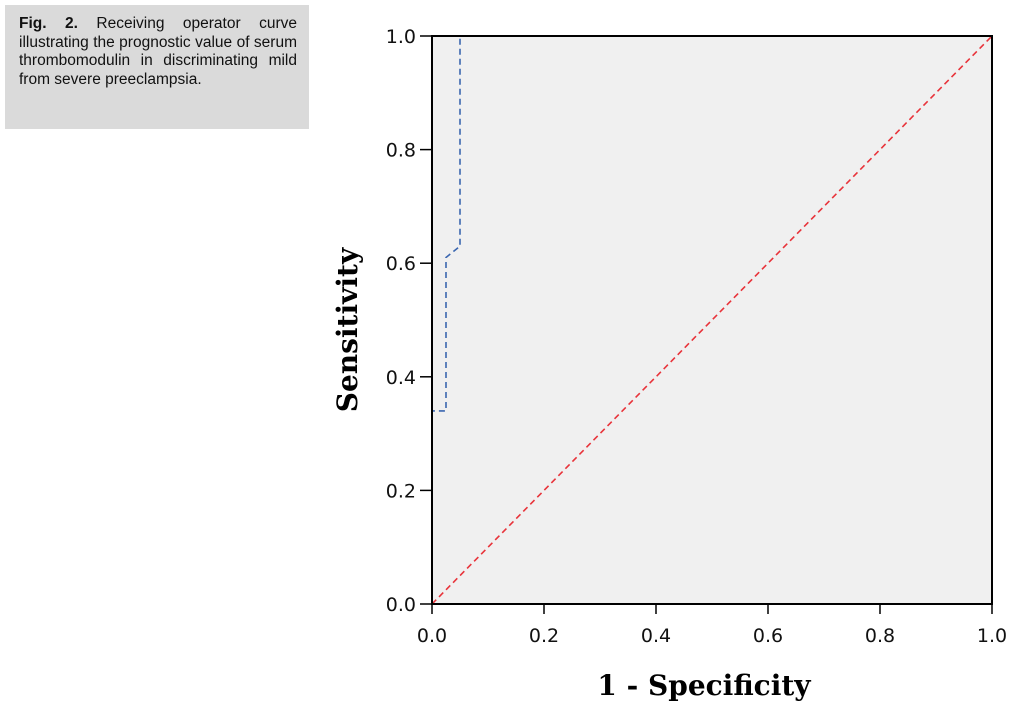 This screenshot has height=704, width=1014. I want to click on x-tick-label: 0.4, so click(656, 636).